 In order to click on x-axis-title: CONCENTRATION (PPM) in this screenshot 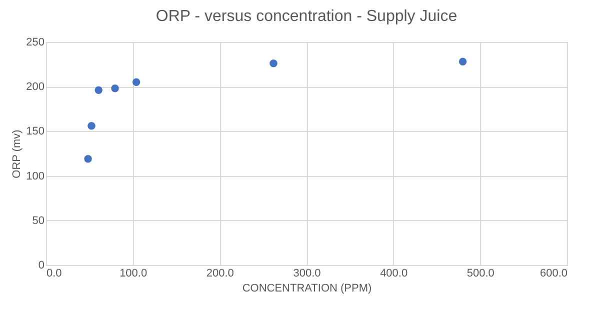, I will do `click(307, 288)`.